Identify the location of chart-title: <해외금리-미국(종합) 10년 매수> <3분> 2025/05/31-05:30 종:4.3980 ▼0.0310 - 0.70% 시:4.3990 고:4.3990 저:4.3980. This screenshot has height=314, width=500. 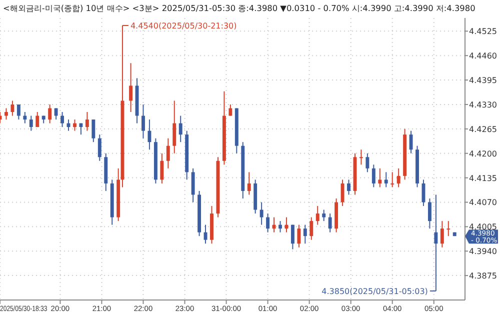
(239, 8).